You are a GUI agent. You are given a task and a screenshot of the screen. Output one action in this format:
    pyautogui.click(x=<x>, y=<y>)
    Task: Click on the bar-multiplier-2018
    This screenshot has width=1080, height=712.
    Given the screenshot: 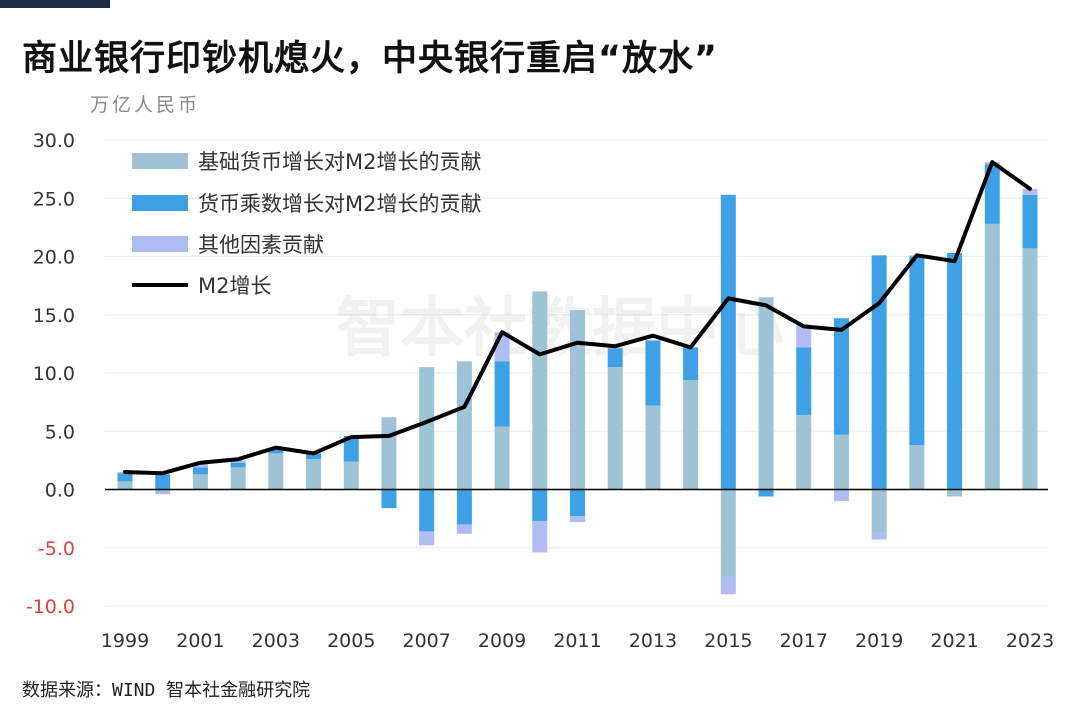 What is the action you would take?
    pyautogui.click(x=841, y=376)
    